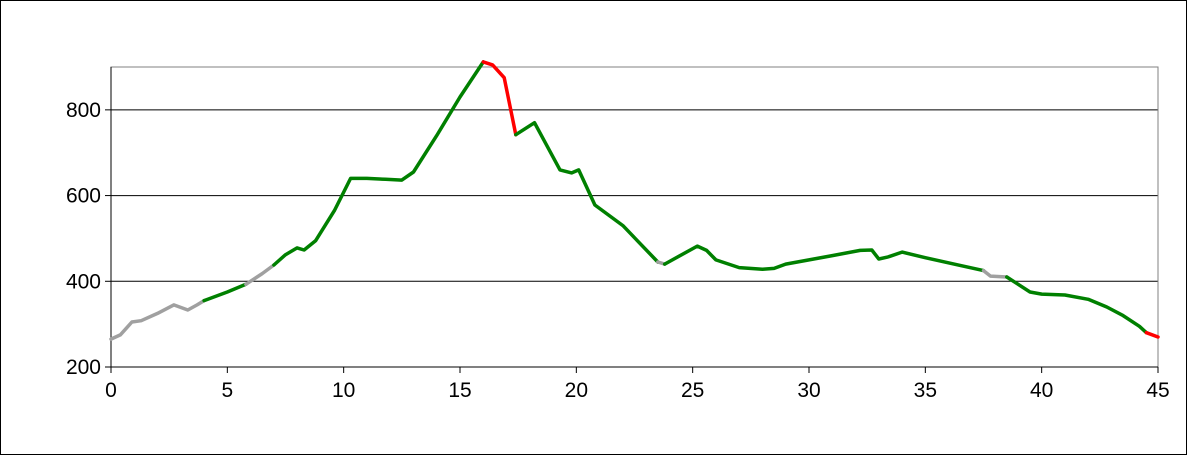  I want to click on y-tick-label-600: 600, so click(83, 196).